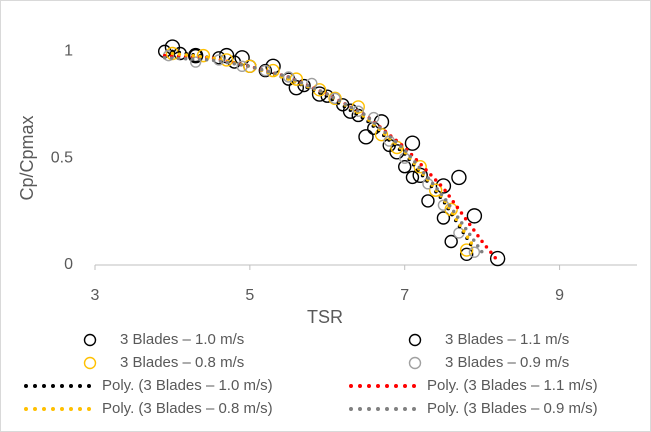  Describe the element at coordinates (507, 339) in the screenshot. I see `legend-label: 3 Blades – 1.1 m/s` at that location.